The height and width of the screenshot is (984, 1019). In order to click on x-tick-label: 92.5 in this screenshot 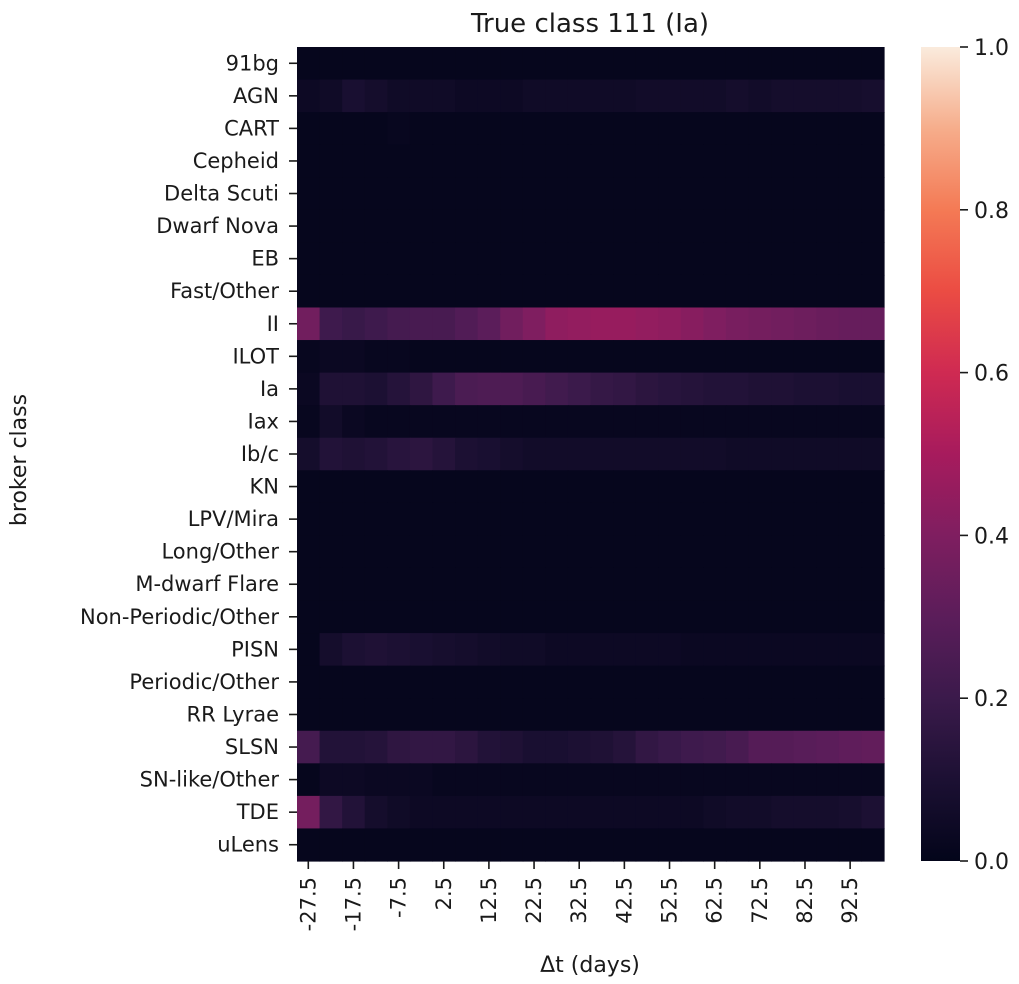, I will do `click(850, 900)`.